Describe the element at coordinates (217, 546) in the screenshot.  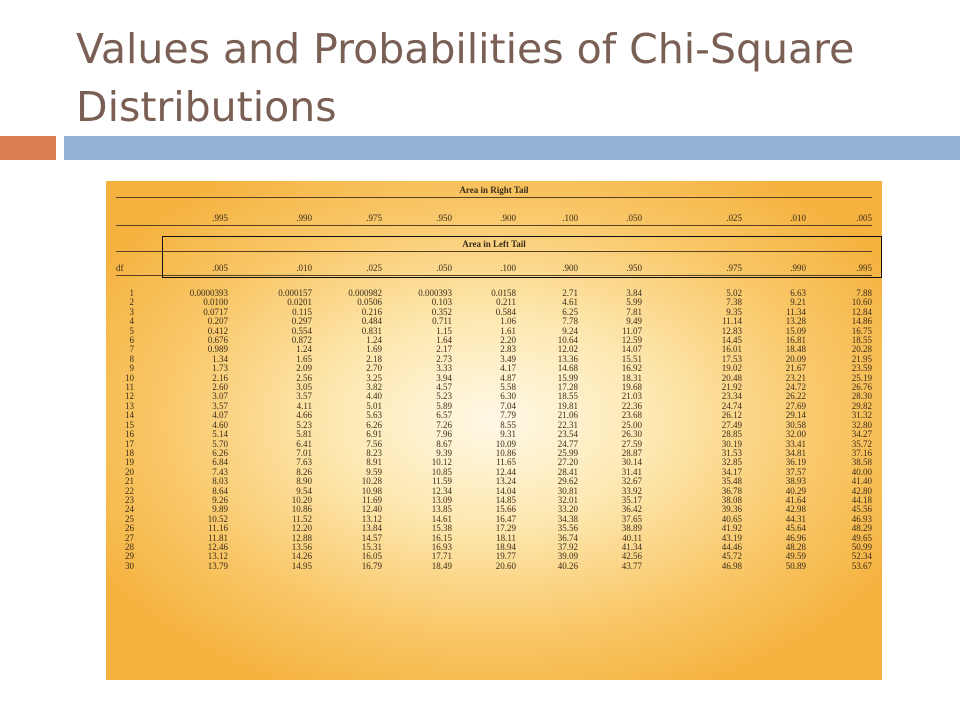
I see `chi-square-value-cell: 12.46` at that location.